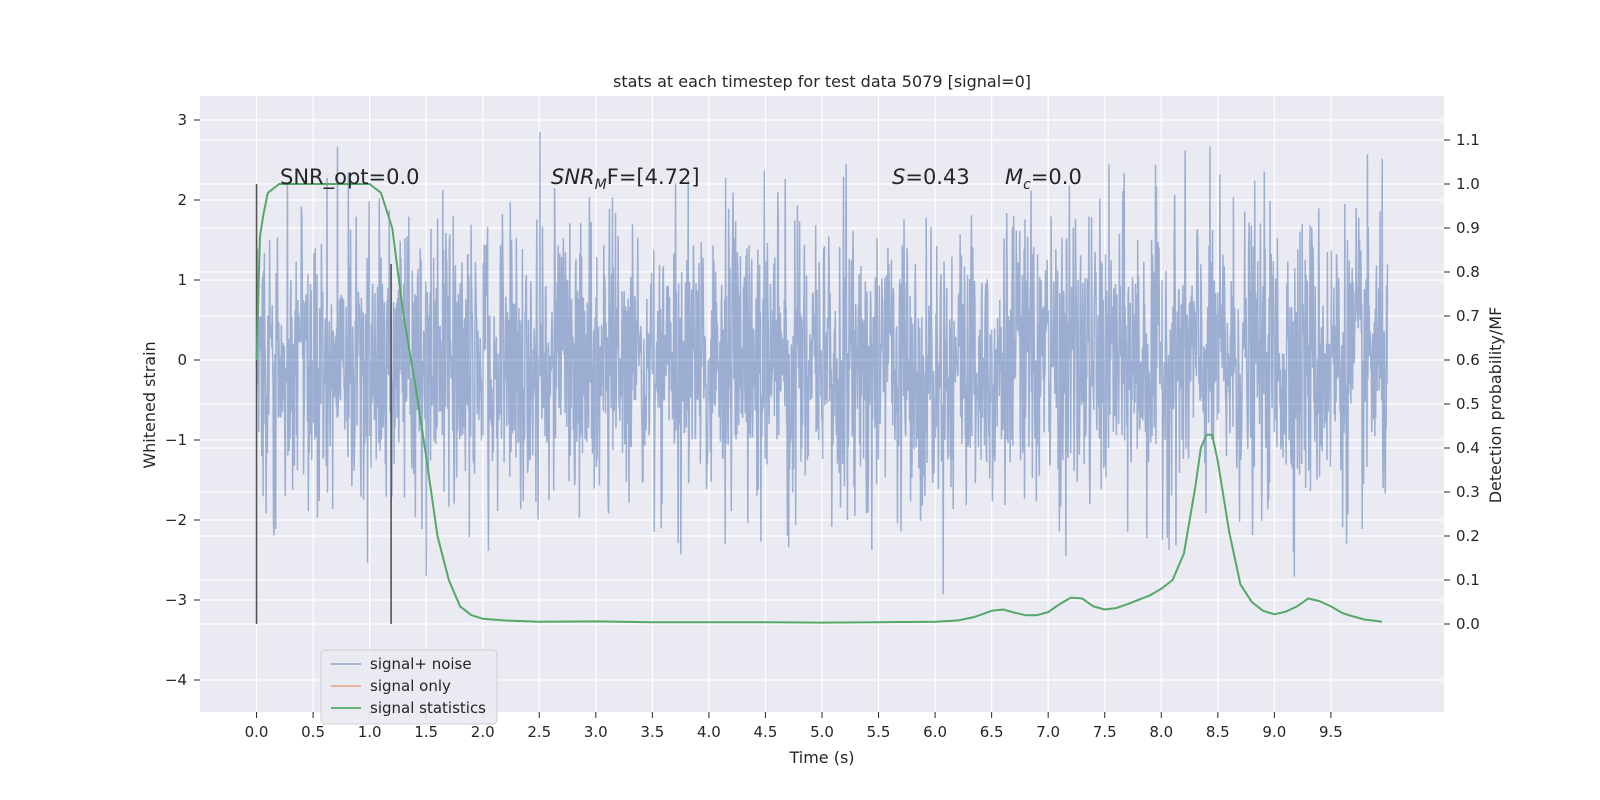 The image size is (1600, 800). Describe the element at coordinates (1468, 580) in the screenshot. I see `y-tick-label-right: 0.1` at that location.